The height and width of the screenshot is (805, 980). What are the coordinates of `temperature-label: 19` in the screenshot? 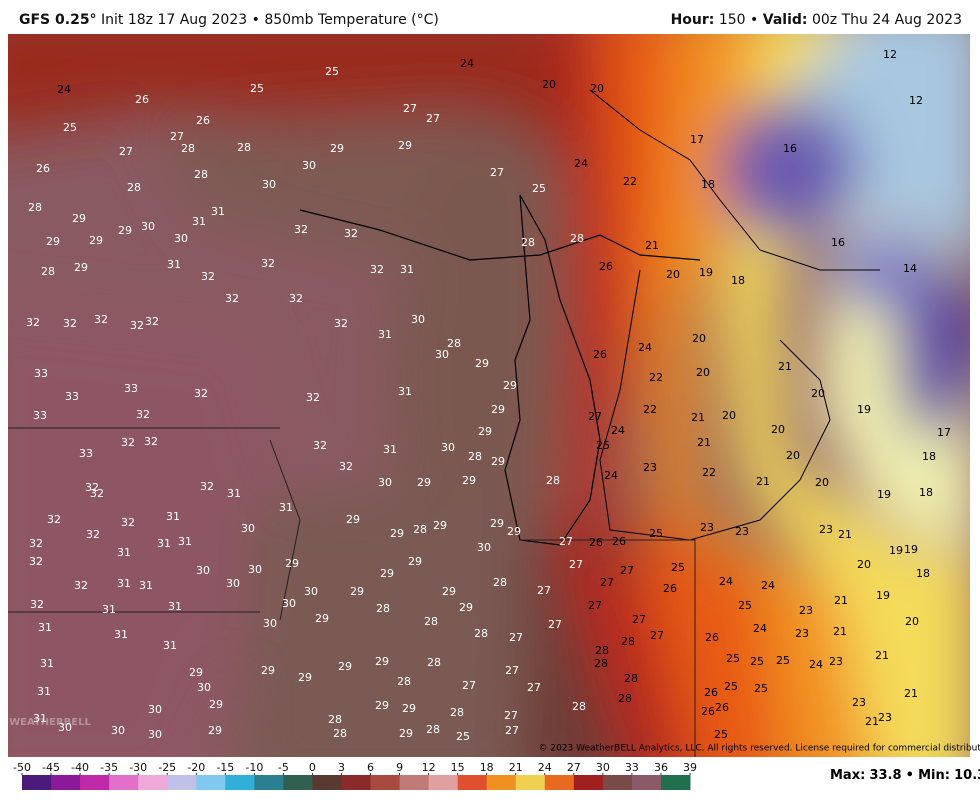 It's located at (911, 549).